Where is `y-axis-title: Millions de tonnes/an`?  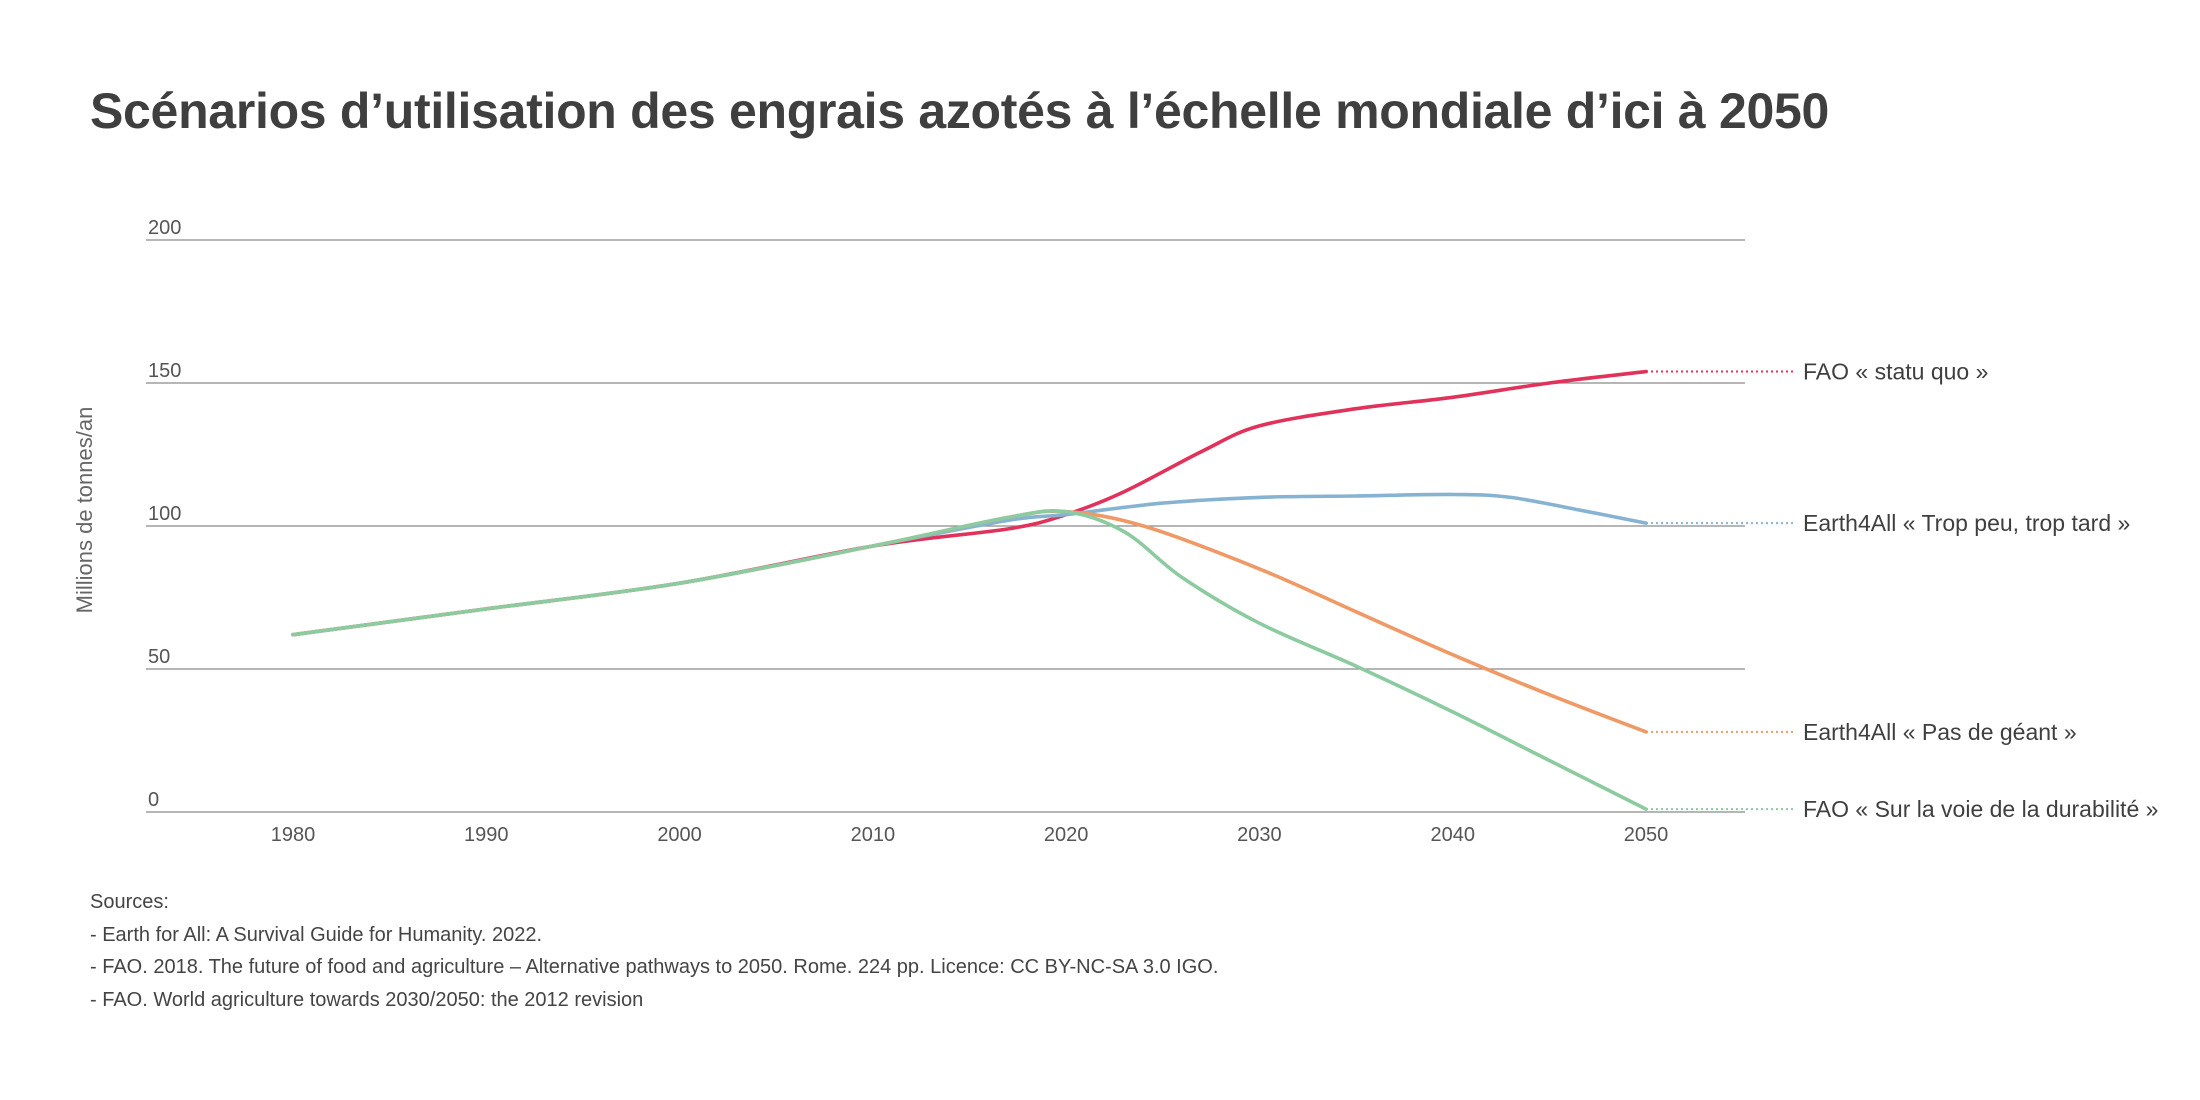 y-axis-title: Millions de tonnes/an is located at coordinates (84, 510).